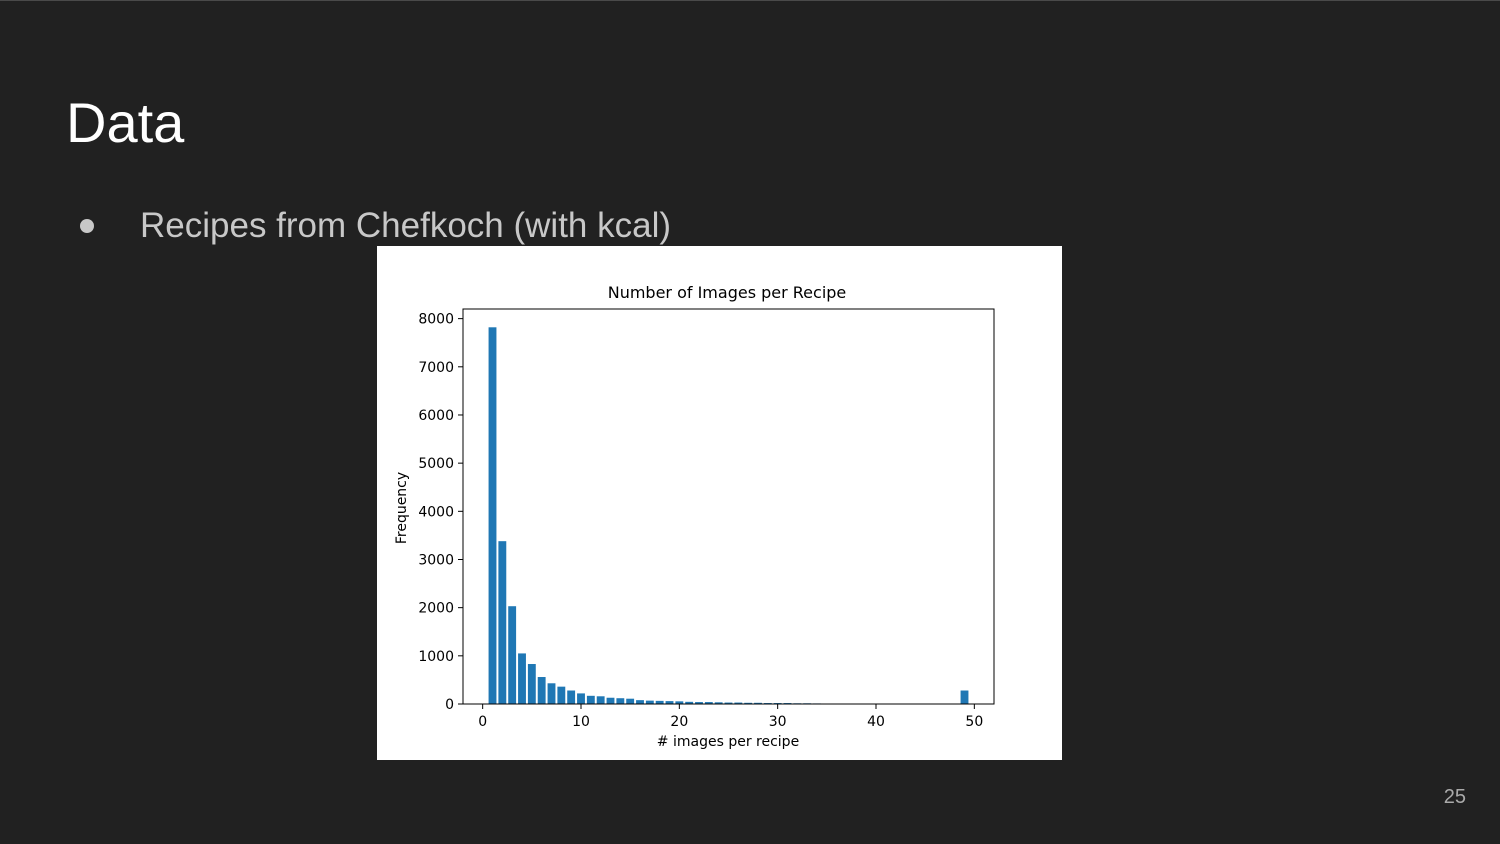 Image resolution: width=1500 pixels, height=844 pixels. Describe the element at coordinates (436, 416) in the screenshot. I see `y-tick-label: 6000` at that location.